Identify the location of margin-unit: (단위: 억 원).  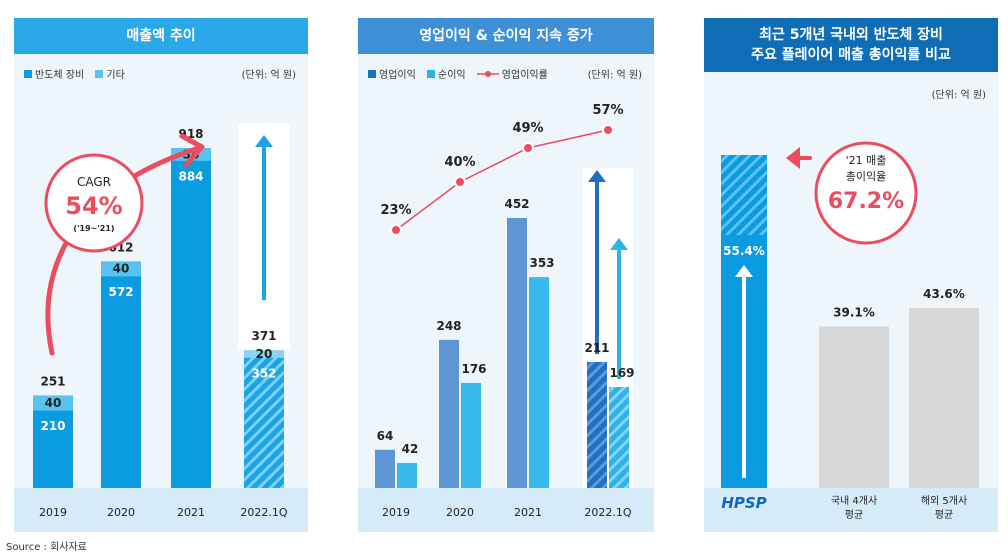
(958, 95).